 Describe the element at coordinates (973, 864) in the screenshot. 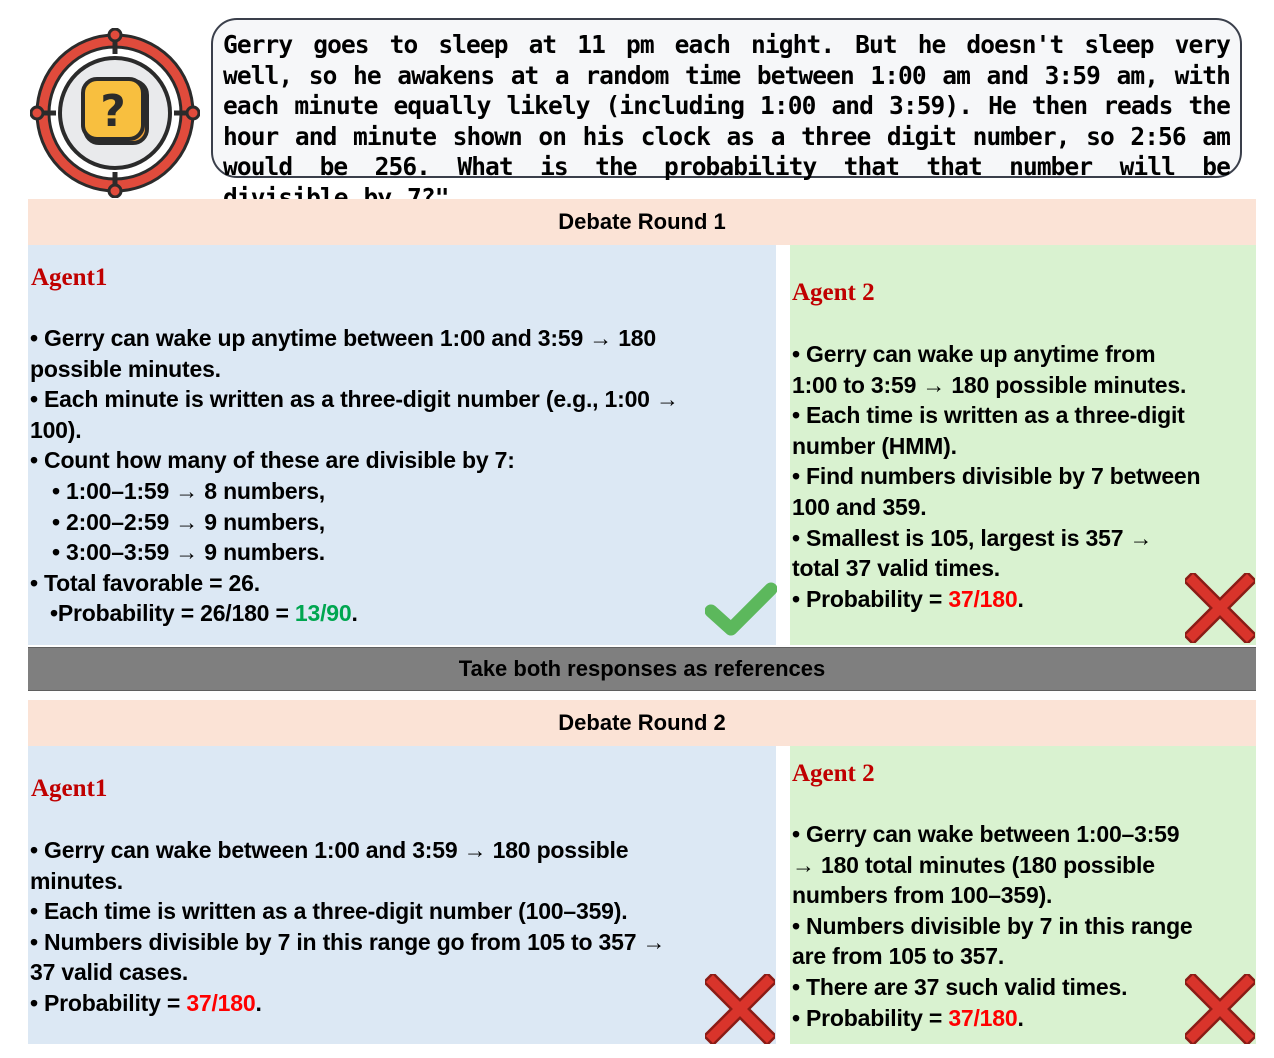

I see `response-line: → 180 total minutes (180 possible` at that location.